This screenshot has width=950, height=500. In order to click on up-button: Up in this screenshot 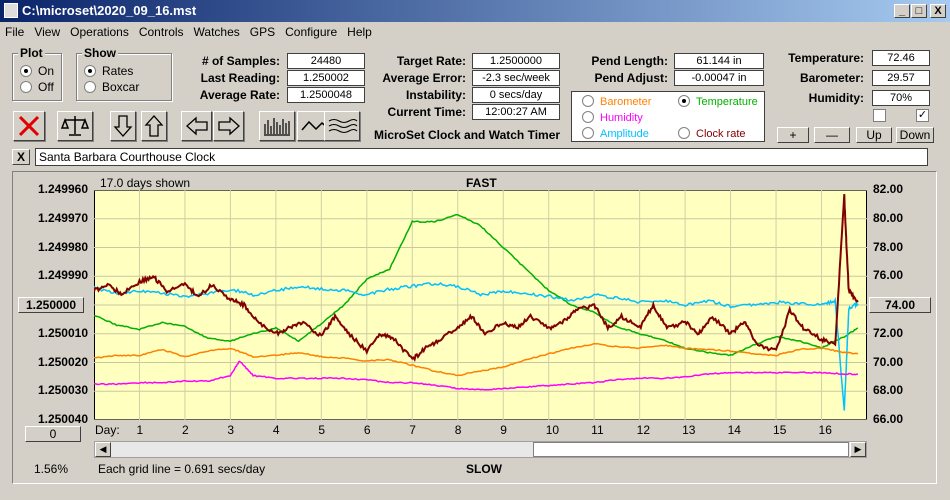, I will do `click(874, 135)`.